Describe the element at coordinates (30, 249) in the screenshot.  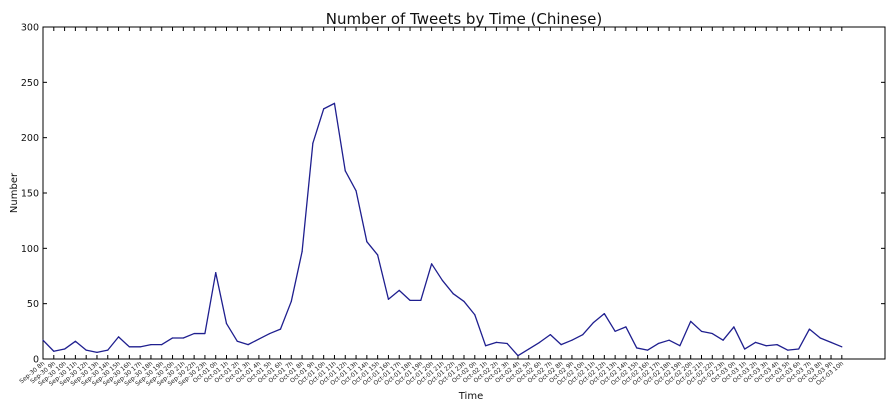
I see `y-tick-label: 100` at that location.